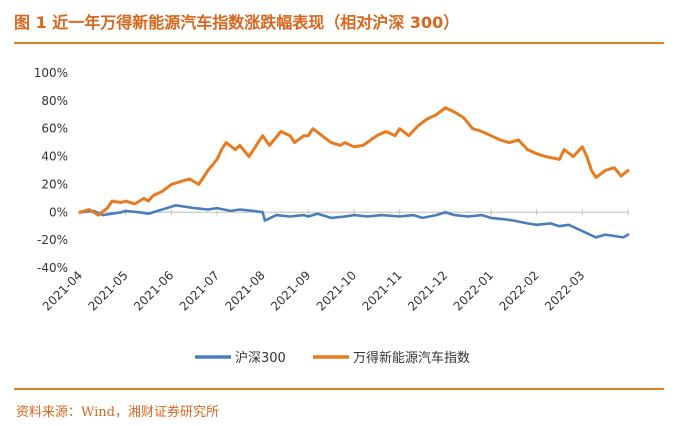 The width and height of the screenshot is (695, 426). I want to click on x-tick-label: 2021-07, so click(199, 290).